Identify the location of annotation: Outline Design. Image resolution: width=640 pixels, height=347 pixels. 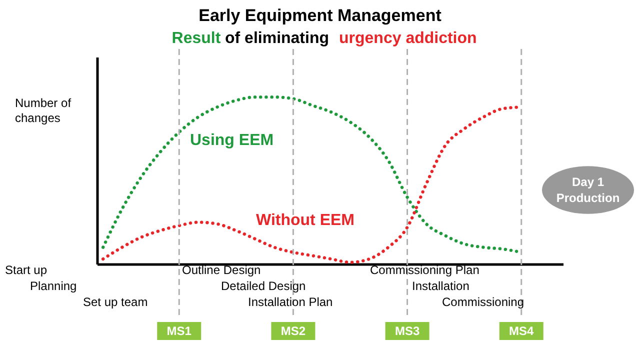
(221, 270).